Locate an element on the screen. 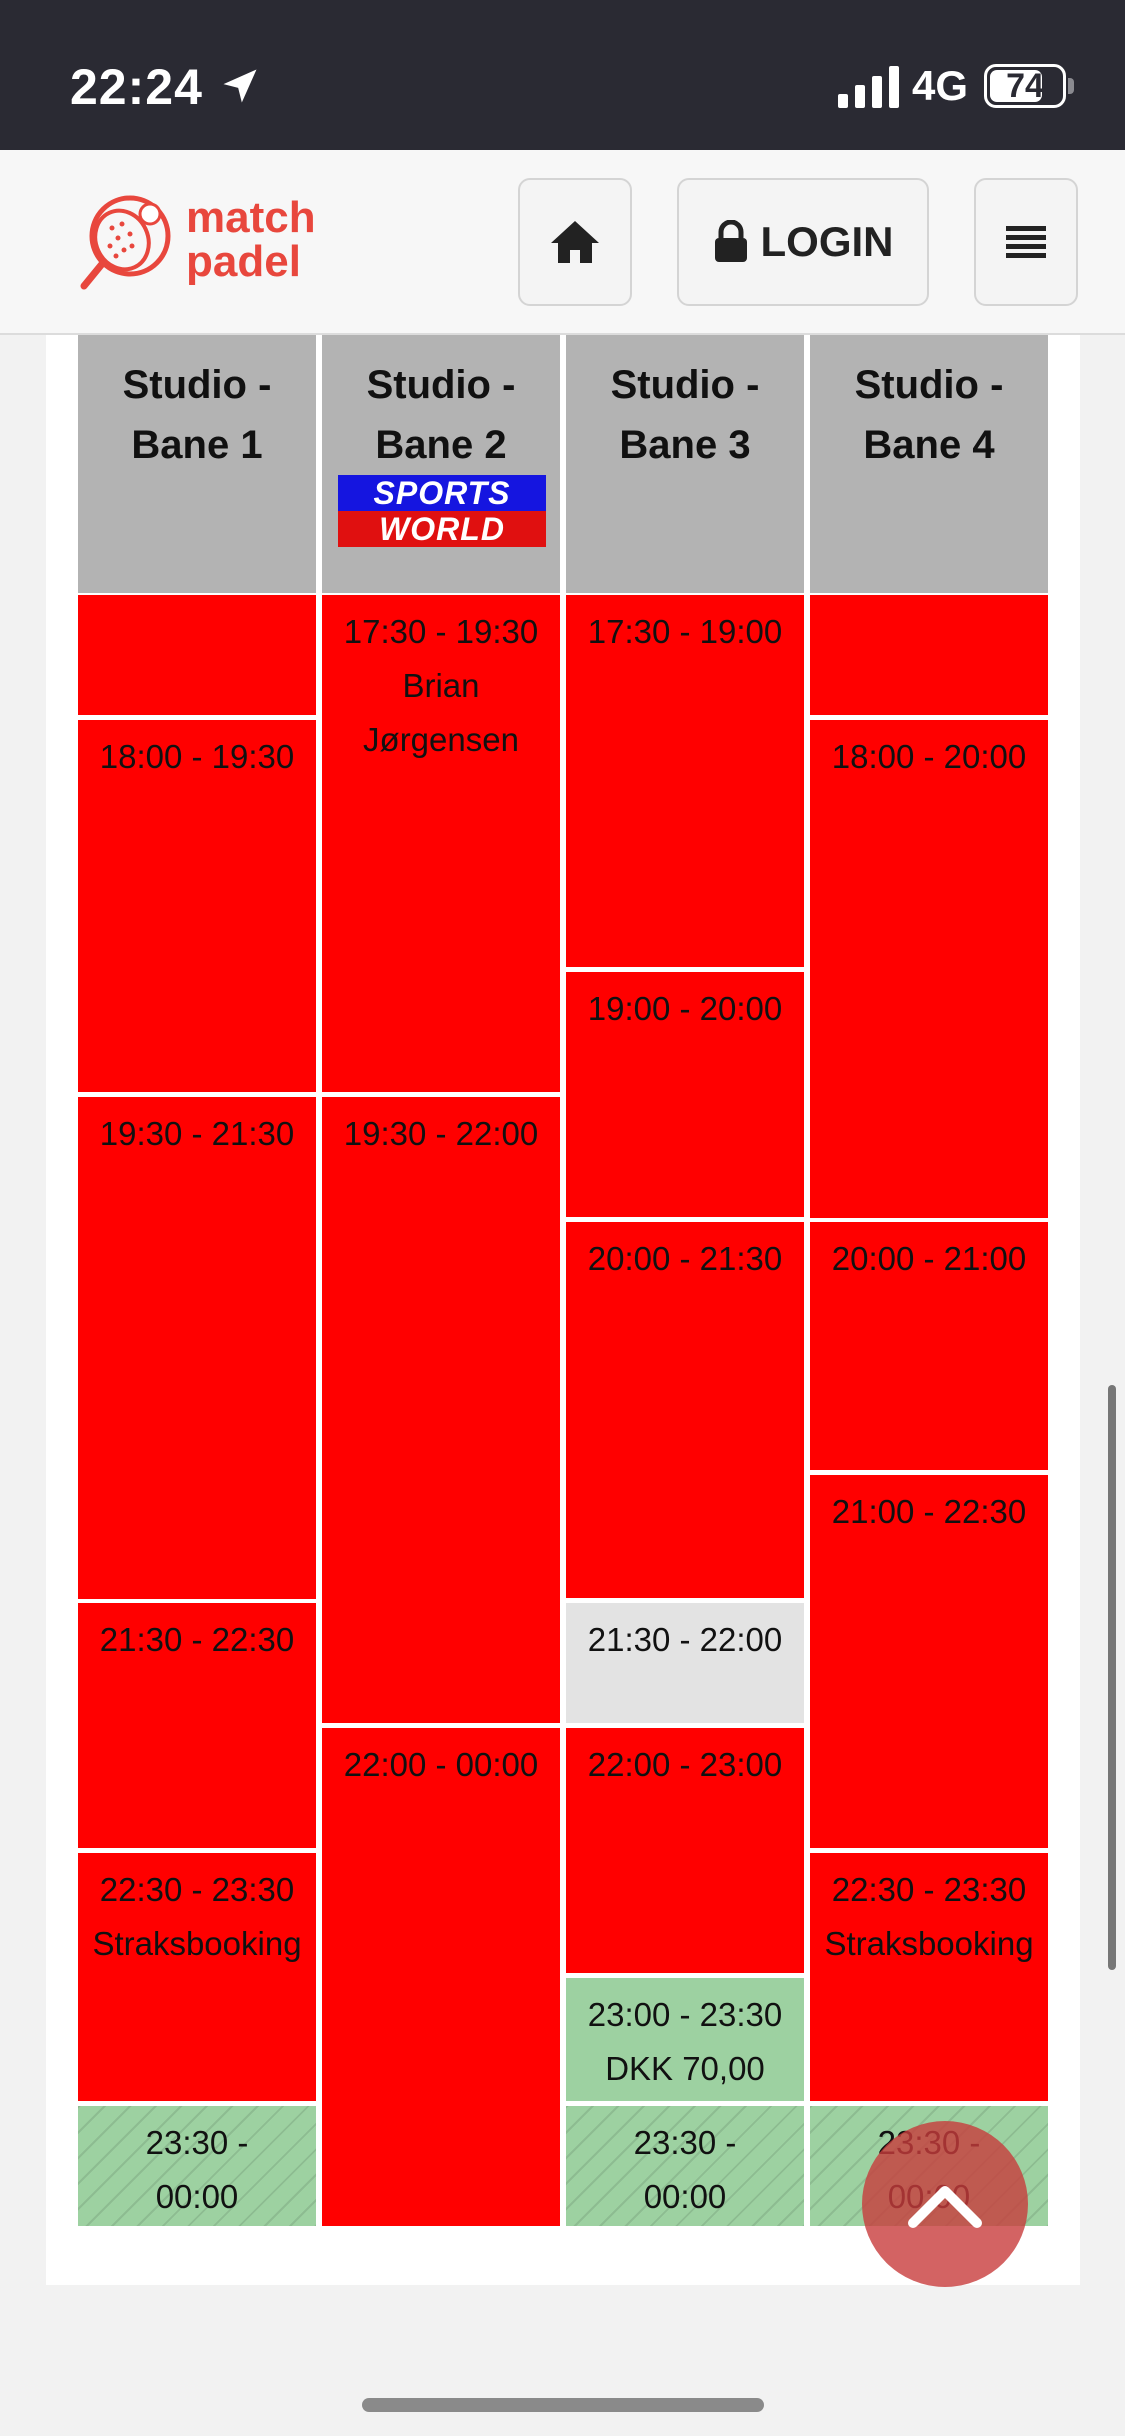 This screenshot has width=1125, height=2436. menu-button is located at coordinates (1026, 242).